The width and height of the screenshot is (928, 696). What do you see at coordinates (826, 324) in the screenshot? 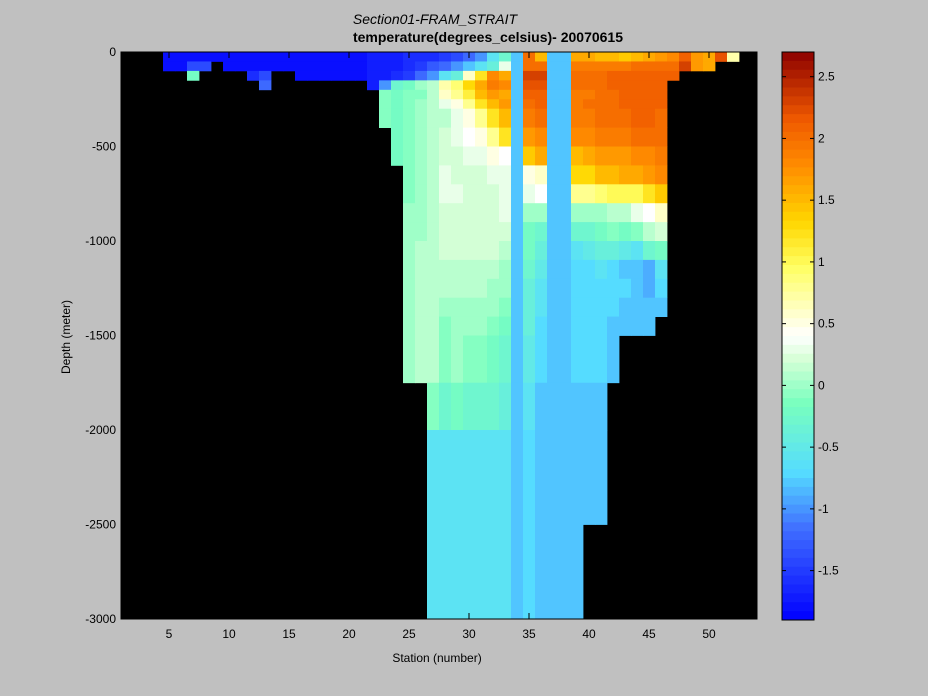
I see `colorbar-tick-label: 0.5` at bounding box center [826, 324].